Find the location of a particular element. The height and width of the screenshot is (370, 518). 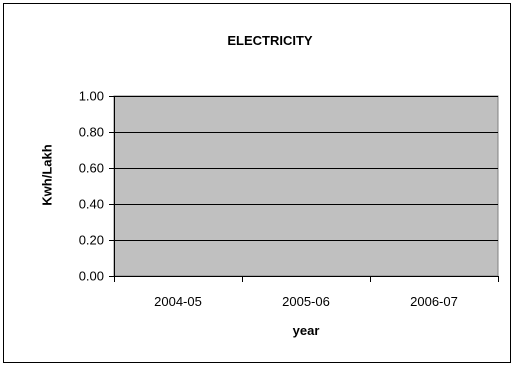

x-tick-label: 2004-05 is located at coordinates (178, 301).